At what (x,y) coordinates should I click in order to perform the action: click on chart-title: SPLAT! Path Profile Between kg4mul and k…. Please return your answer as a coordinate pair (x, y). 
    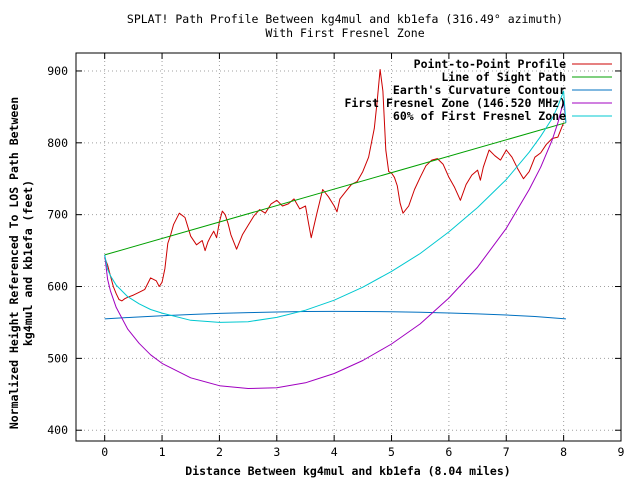
    Looking at the image, I should click on (345, 19).